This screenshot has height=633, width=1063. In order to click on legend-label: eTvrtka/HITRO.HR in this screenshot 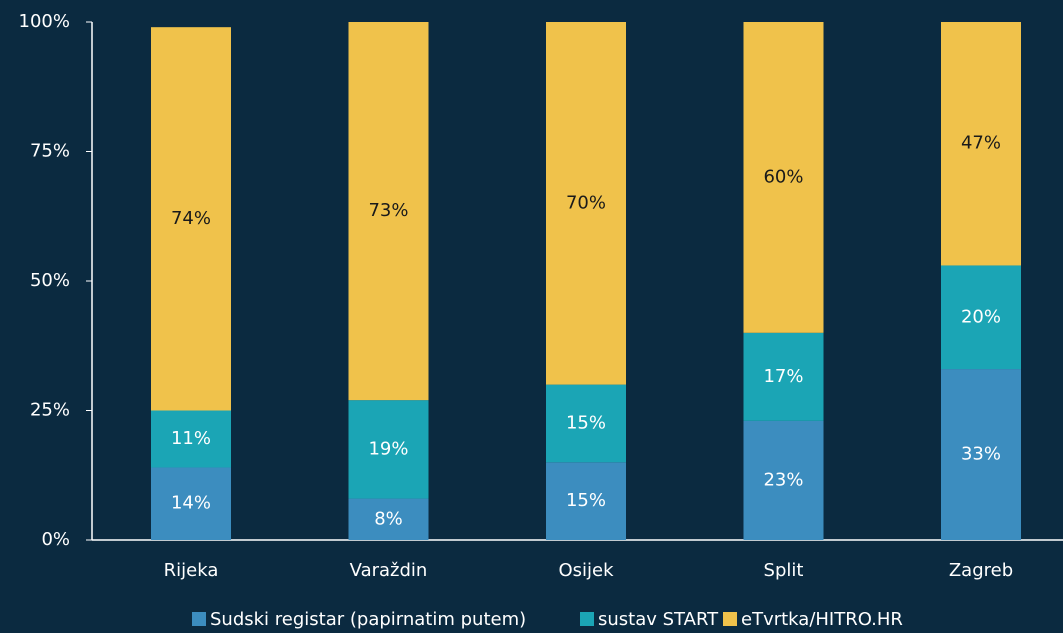, I will do `click(822, 619)`.